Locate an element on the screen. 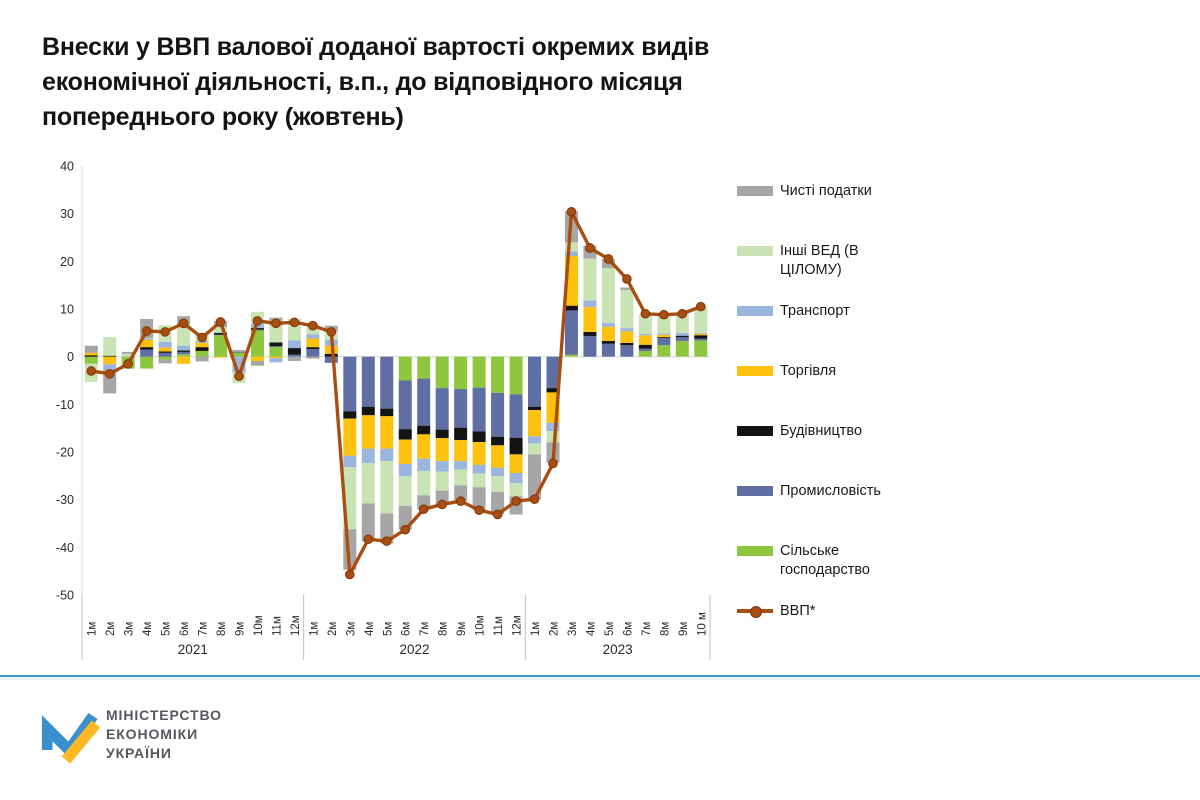 This screenshot has height=800, width=1200. construction-swatch-icon is located at coordinates (755, 431).